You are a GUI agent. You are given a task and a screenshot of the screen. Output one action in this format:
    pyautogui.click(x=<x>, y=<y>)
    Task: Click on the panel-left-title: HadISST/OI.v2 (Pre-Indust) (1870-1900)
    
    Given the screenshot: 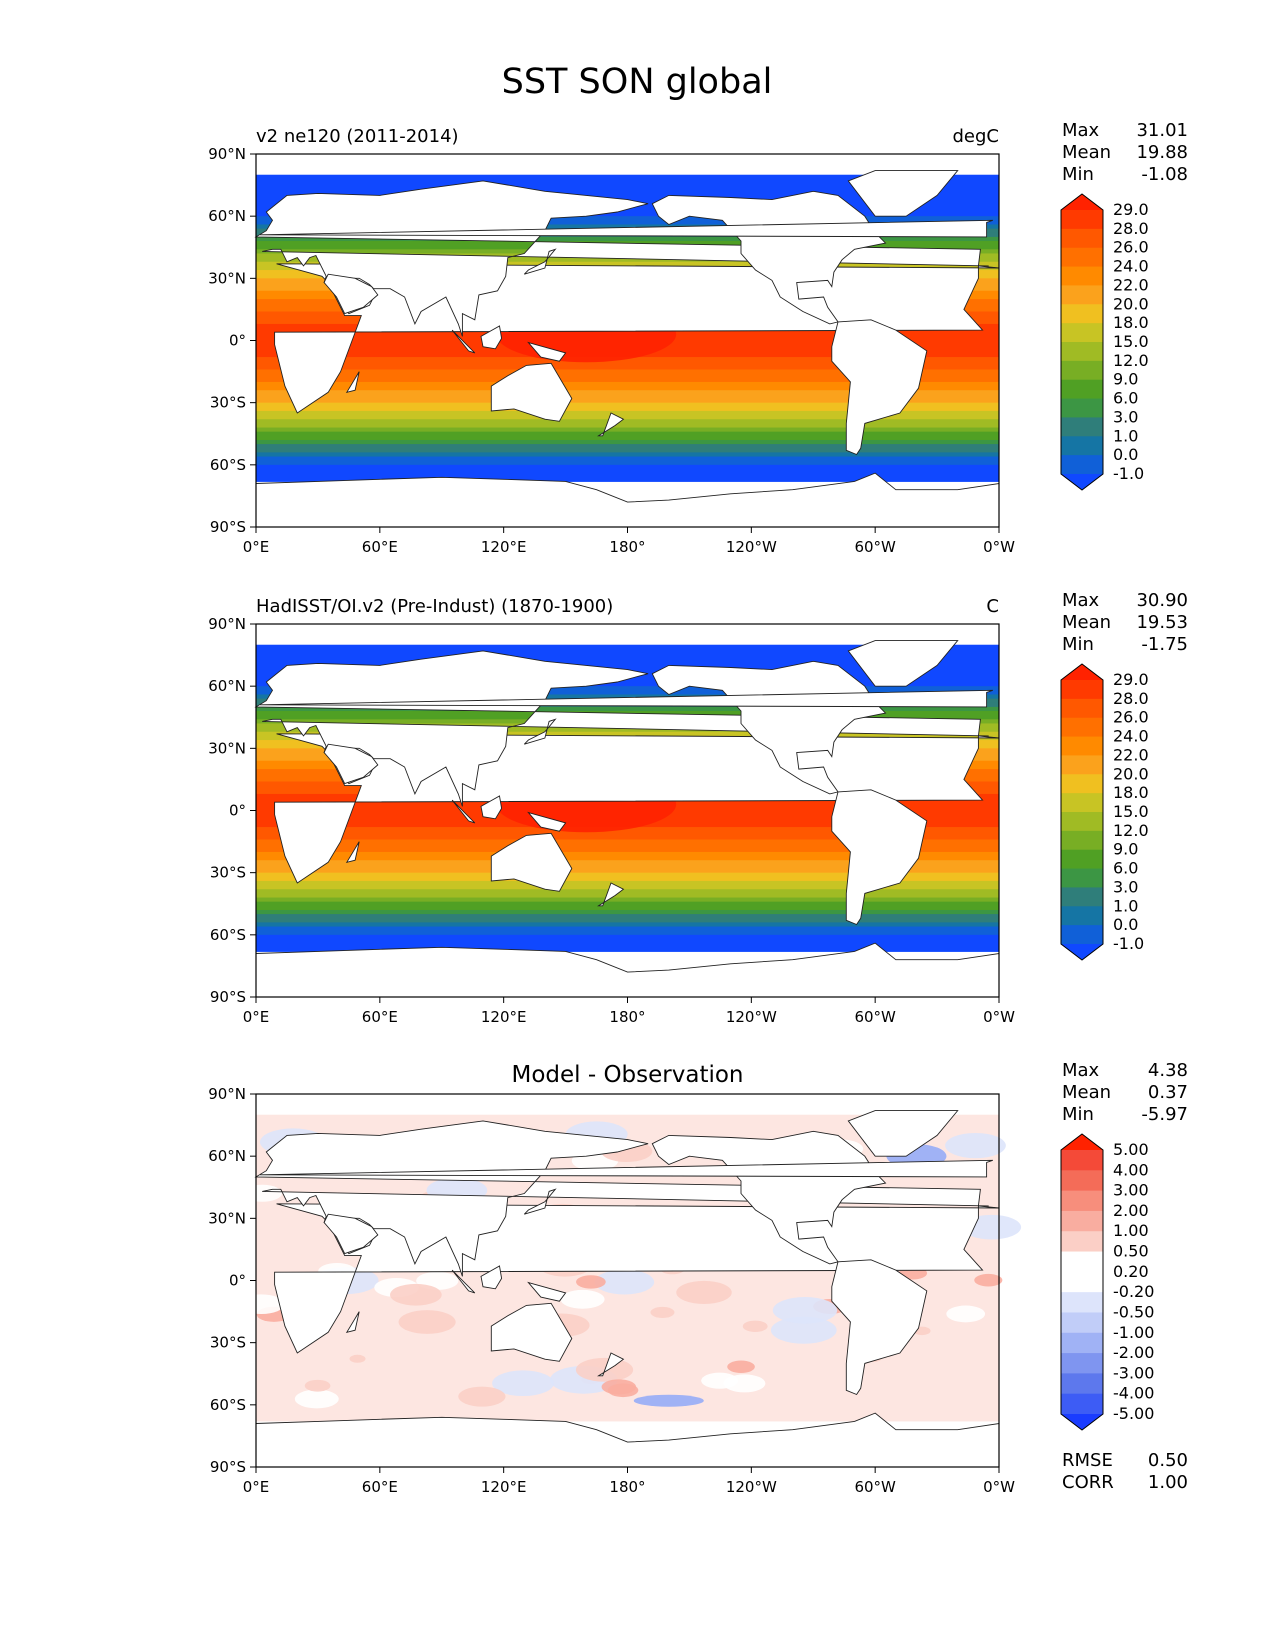 What is the action you would take?
    pyautogui.click(x=434, y=606)
    